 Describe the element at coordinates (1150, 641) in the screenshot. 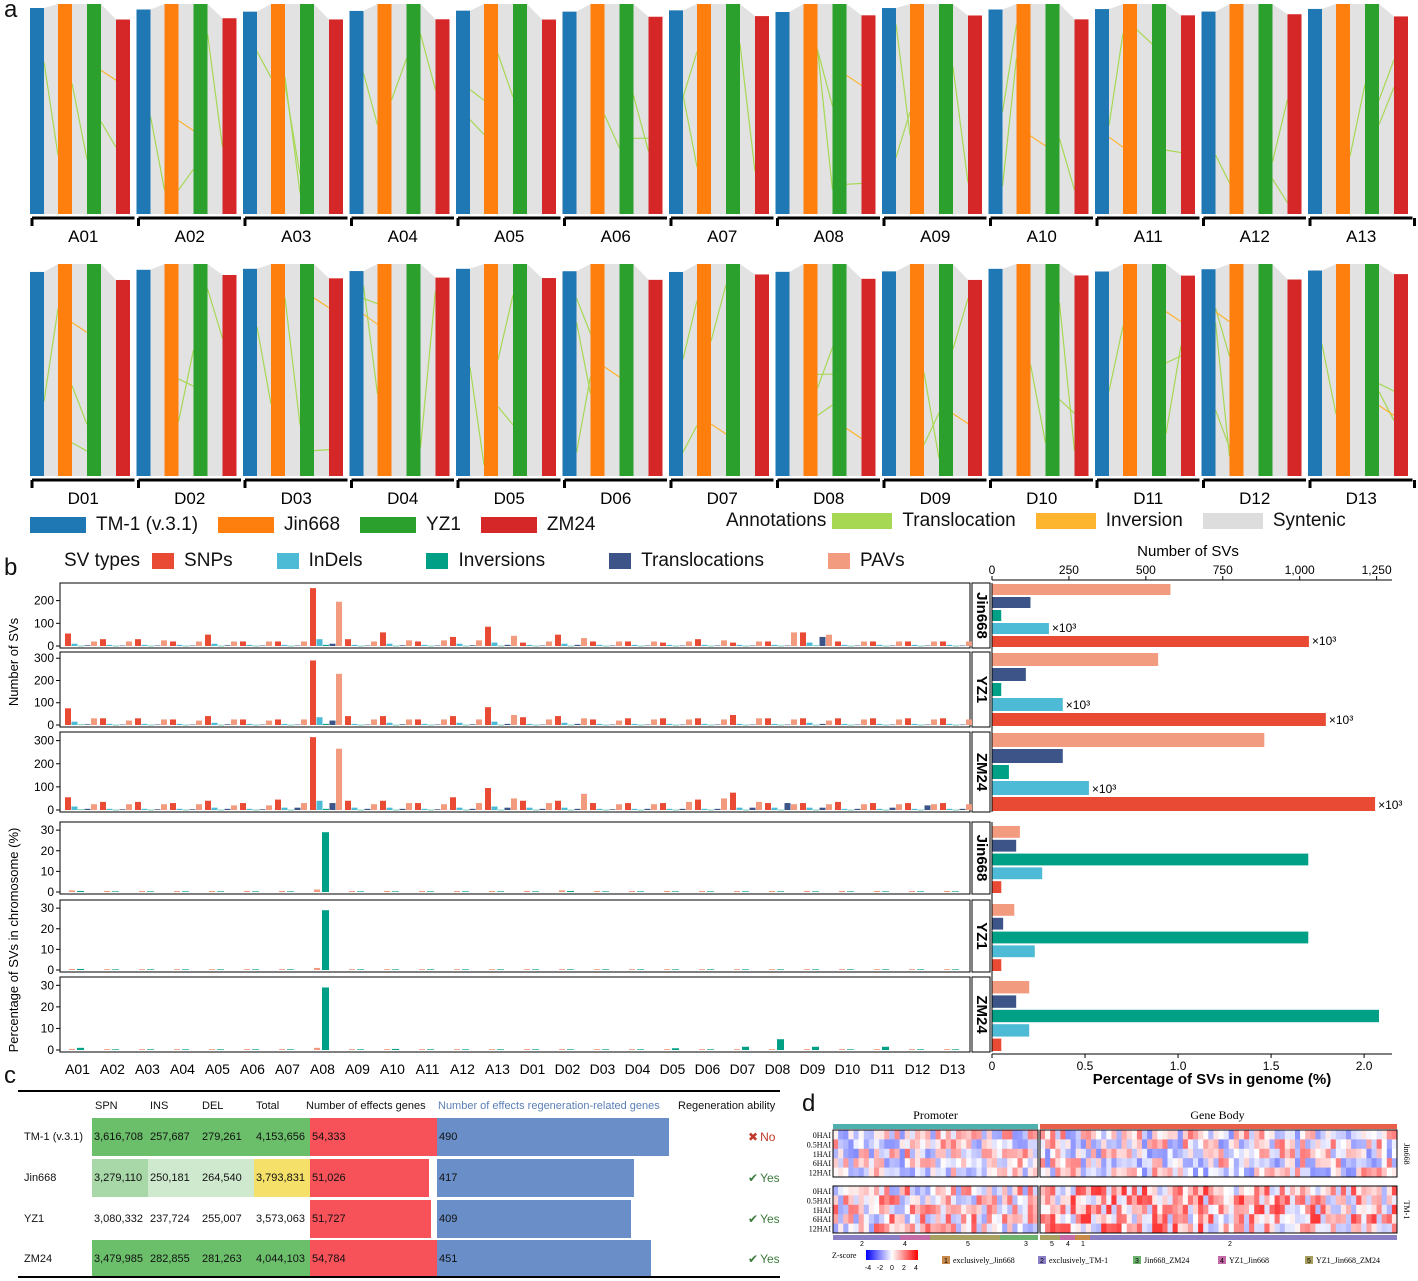

I see `hbar-snps` at that location.